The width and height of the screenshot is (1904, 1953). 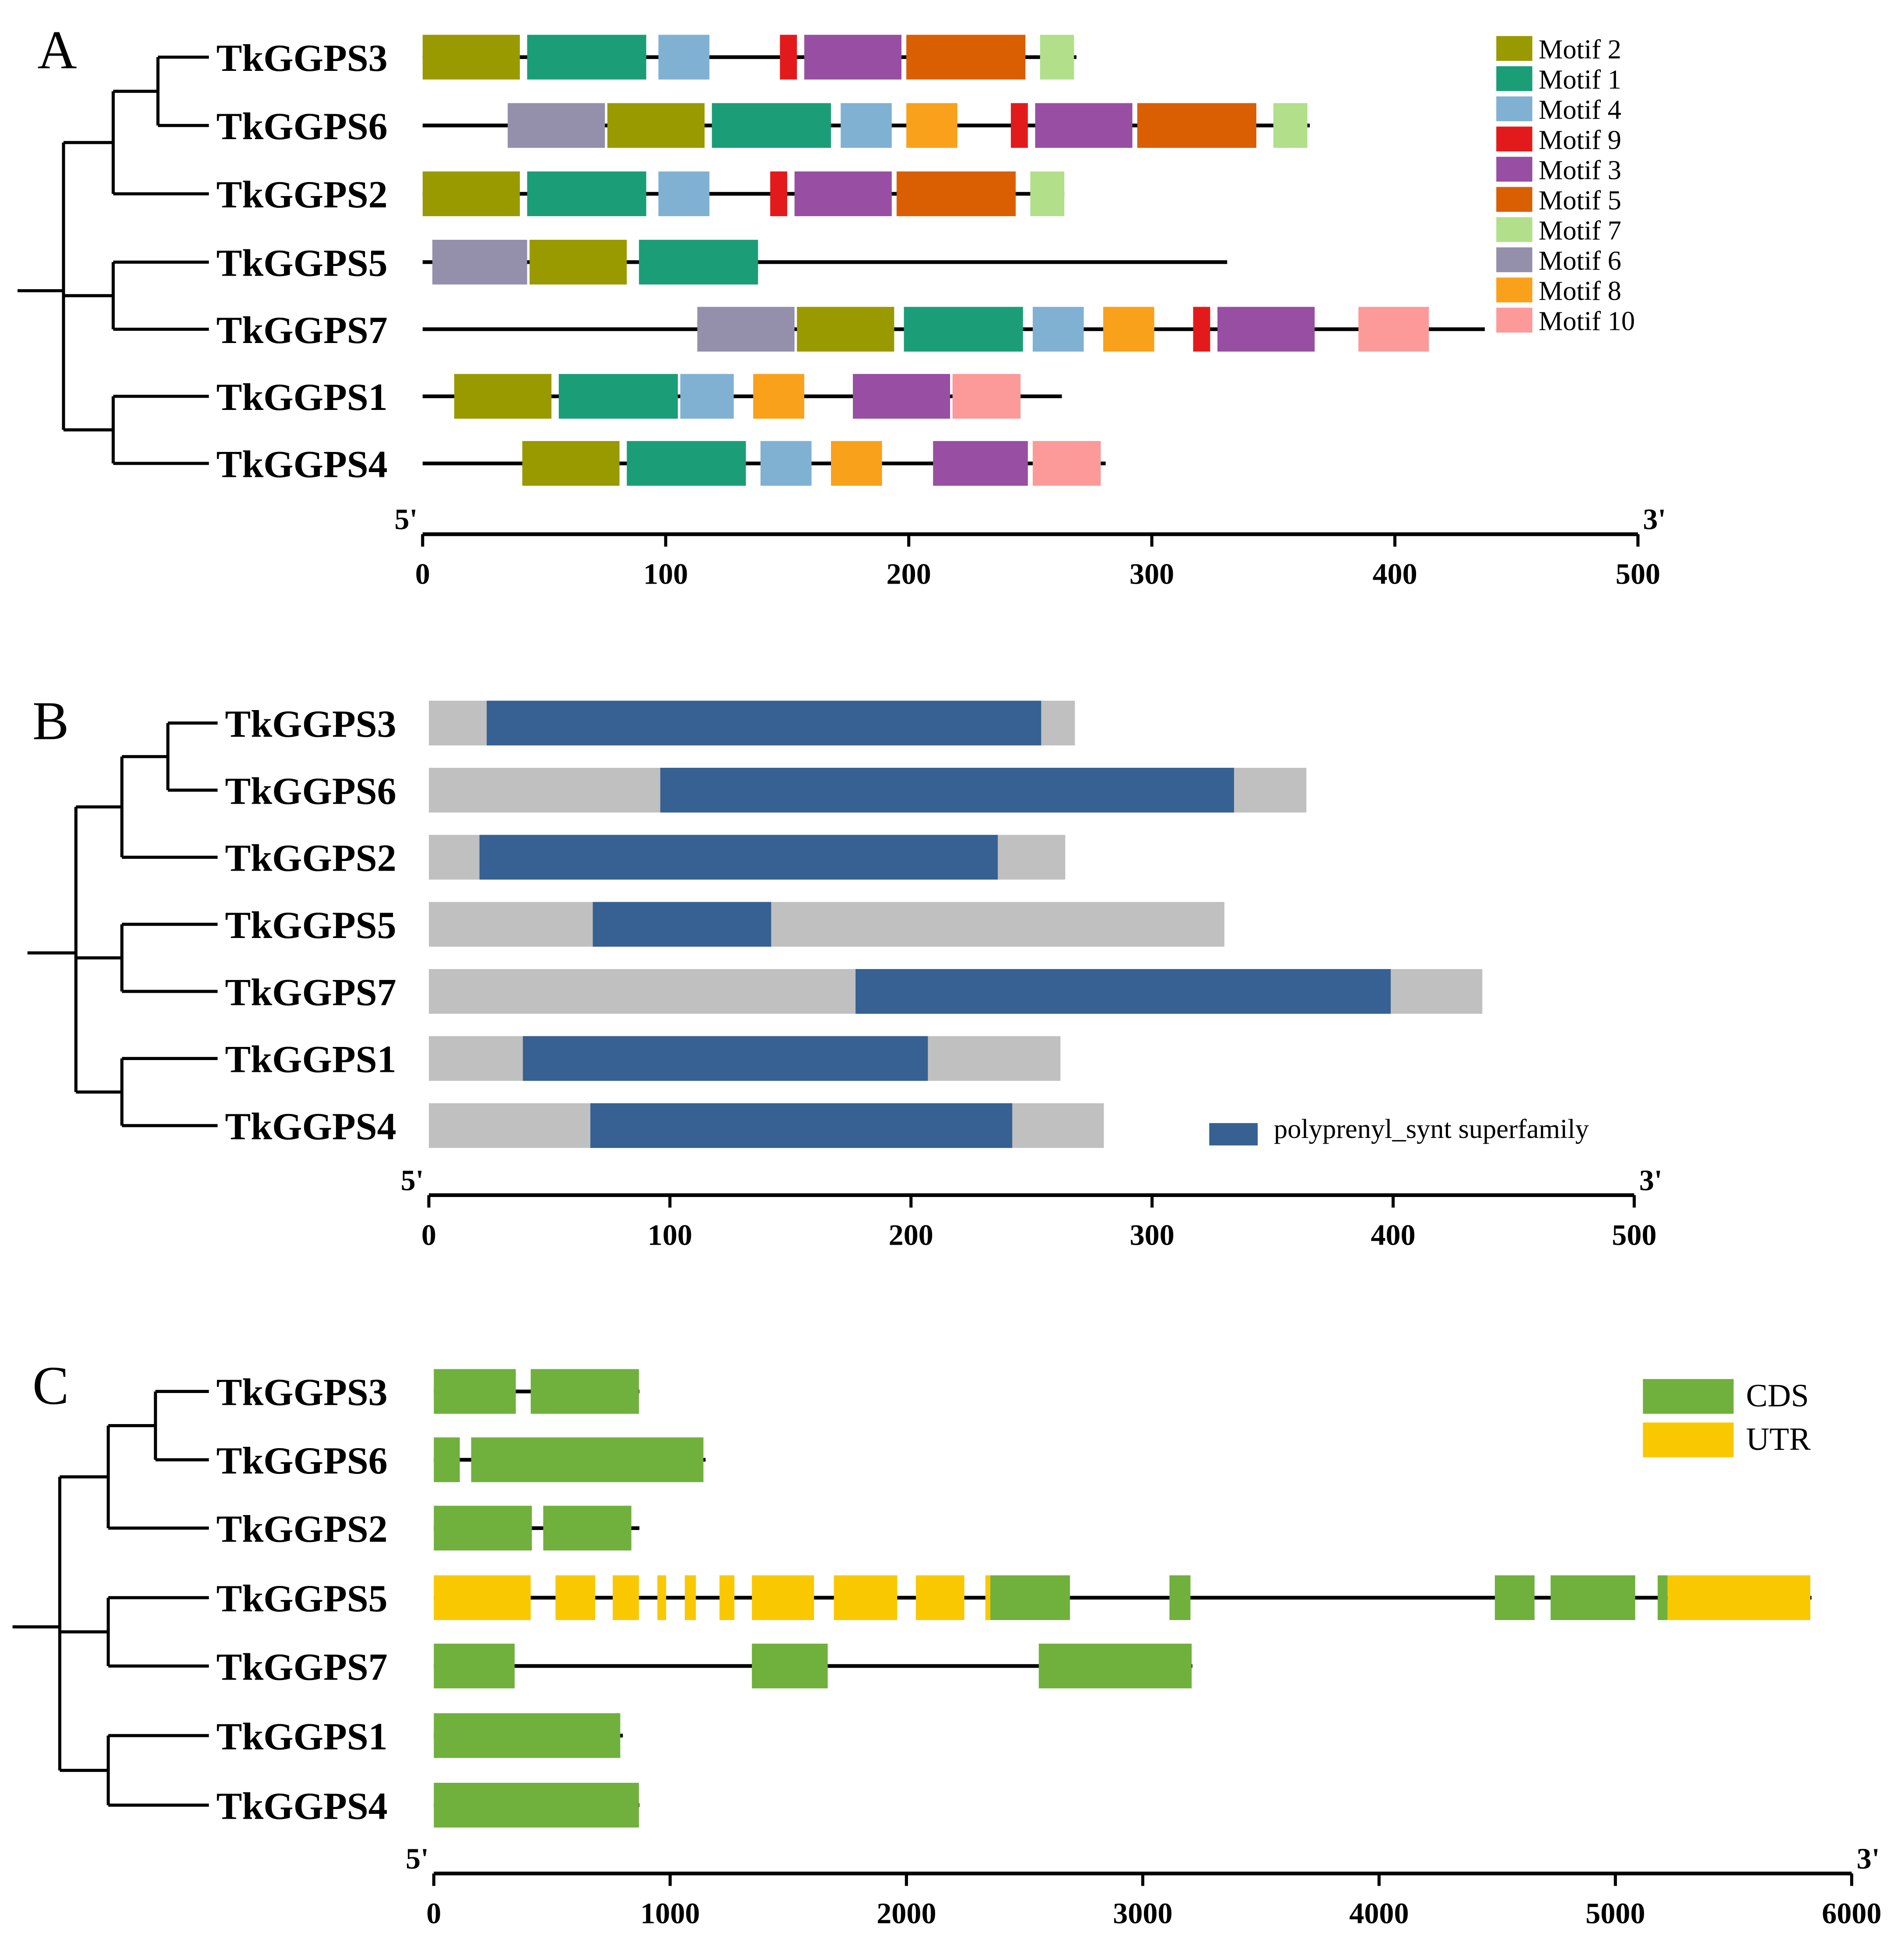 I want to click on legend-label: polyprenyl_synt superfamily, so click(x=1431, y=1128).